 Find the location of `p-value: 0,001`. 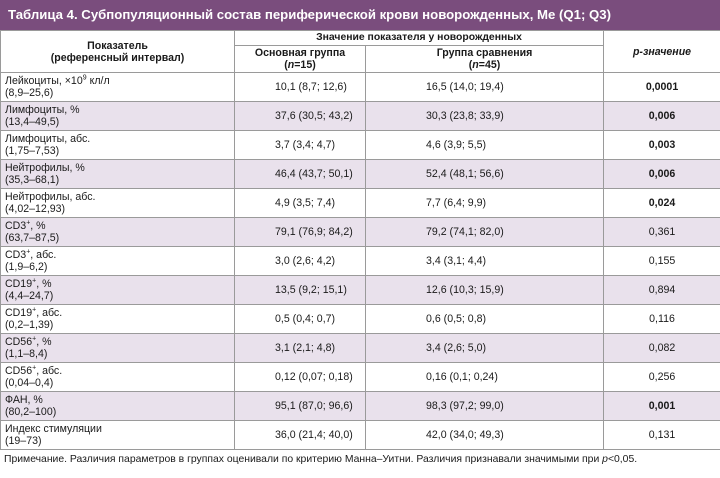

p-value: 0,001 is located at coordinates (661, 406).